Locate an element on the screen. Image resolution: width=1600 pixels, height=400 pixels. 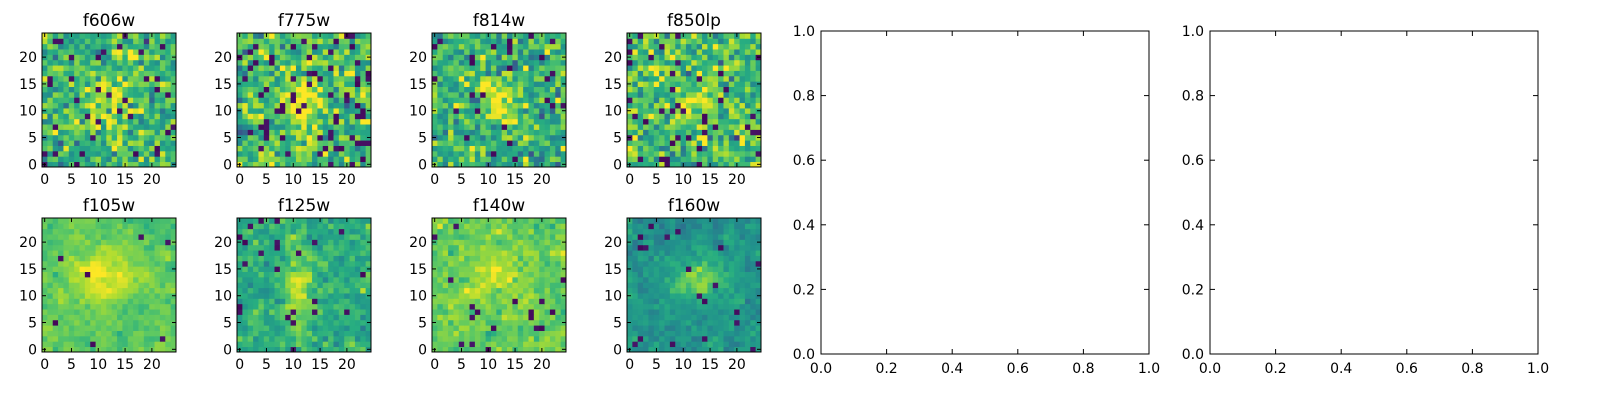
panel-title: f814w is located at coordinates (499, 21).